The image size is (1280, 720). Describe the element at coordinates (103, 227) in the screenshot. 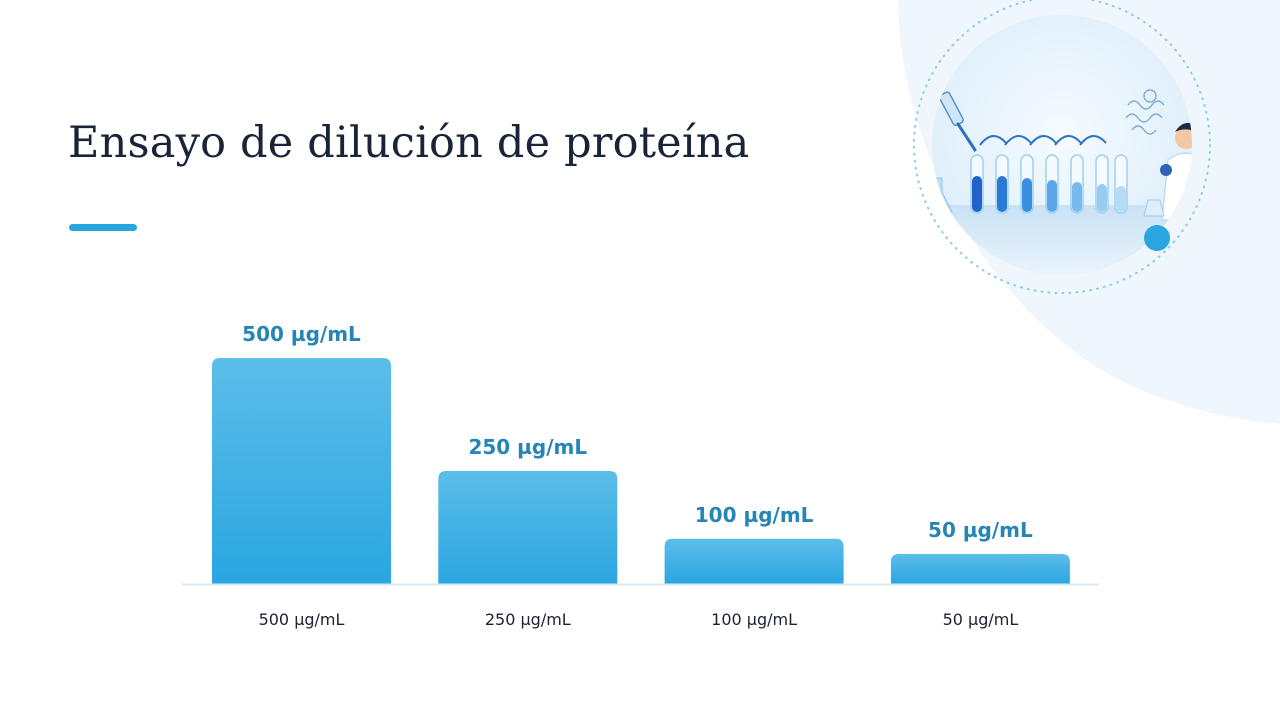

I see `title-accent-bar` at that location.